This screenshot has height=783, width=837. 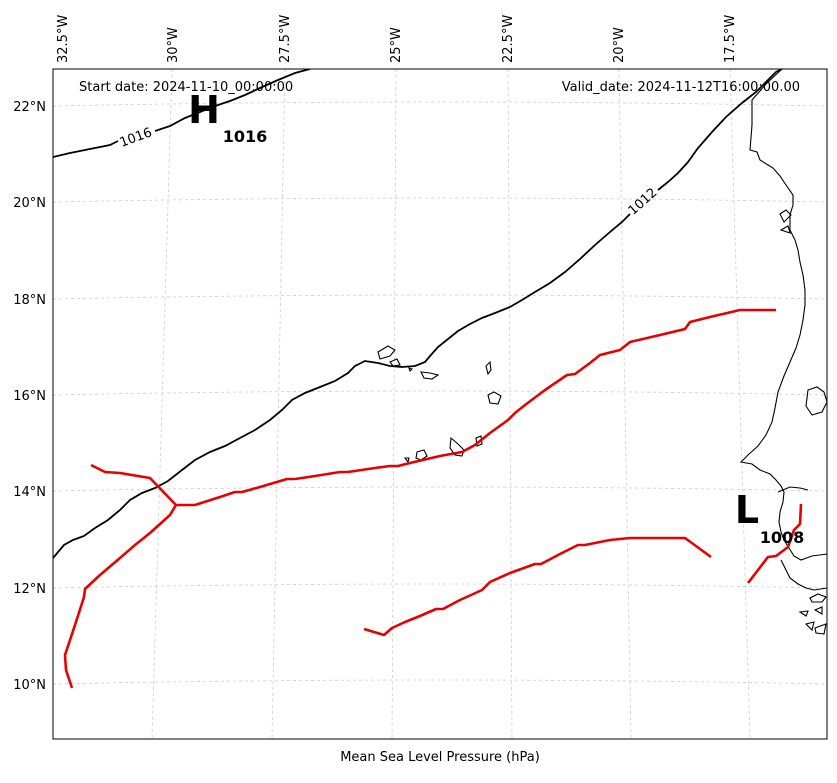 I want to click on cape-verde-santiago, so click(x=457, y=446).